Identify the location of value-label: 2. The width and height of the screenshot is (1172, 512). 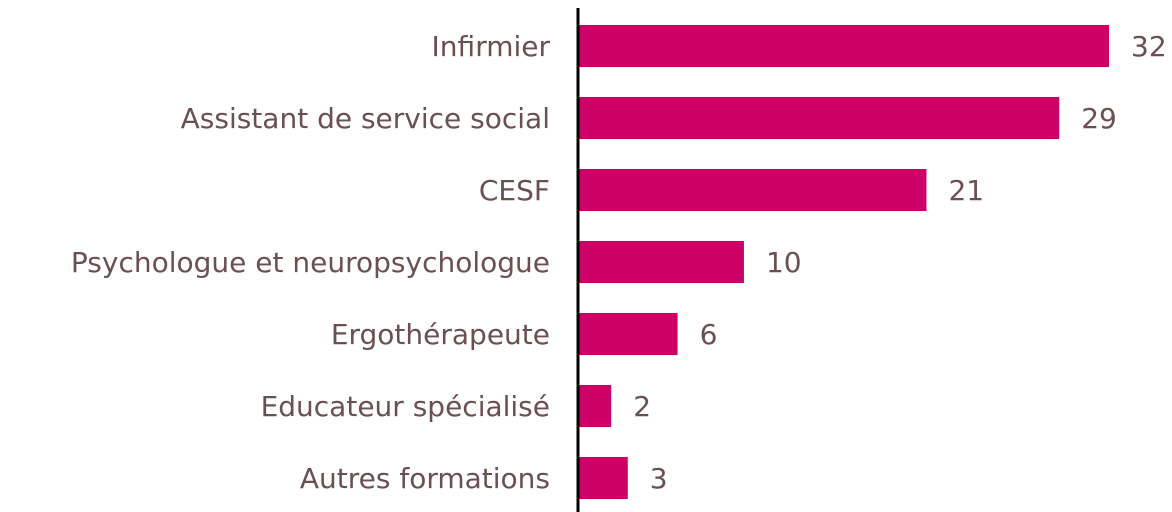
(642, 406).